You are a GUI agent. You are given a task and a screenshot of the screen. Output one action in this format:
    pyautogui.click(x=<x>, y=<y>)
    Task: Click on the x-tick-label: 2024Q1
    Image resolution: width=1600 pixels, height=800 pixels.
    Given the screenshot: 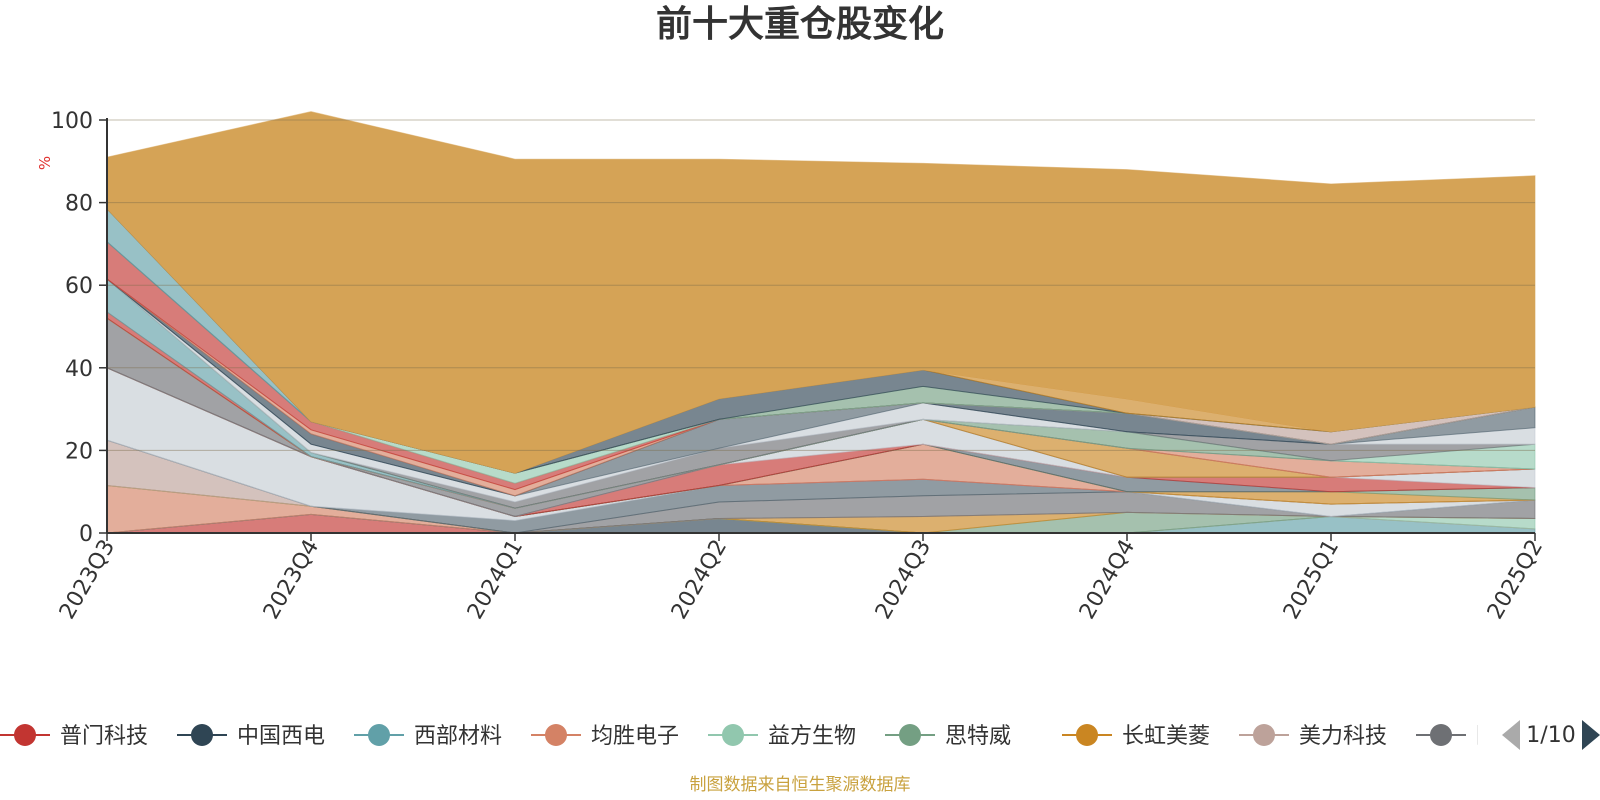 What is the action you would take?
    pyautogui.click(x=495, y=580)
    